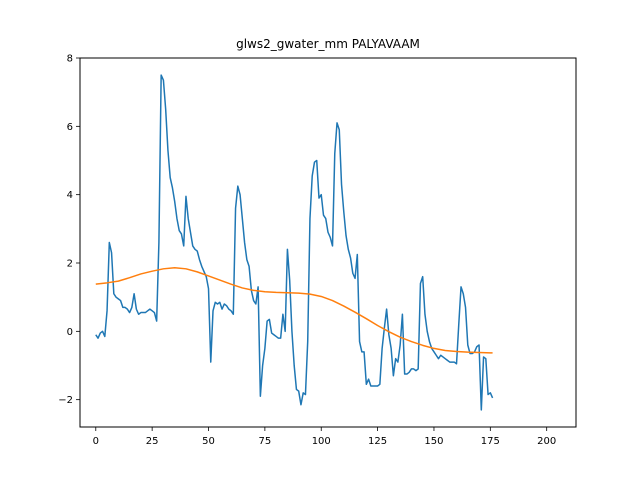  I want to click on x-tick-label: 150, so click(433, 441).